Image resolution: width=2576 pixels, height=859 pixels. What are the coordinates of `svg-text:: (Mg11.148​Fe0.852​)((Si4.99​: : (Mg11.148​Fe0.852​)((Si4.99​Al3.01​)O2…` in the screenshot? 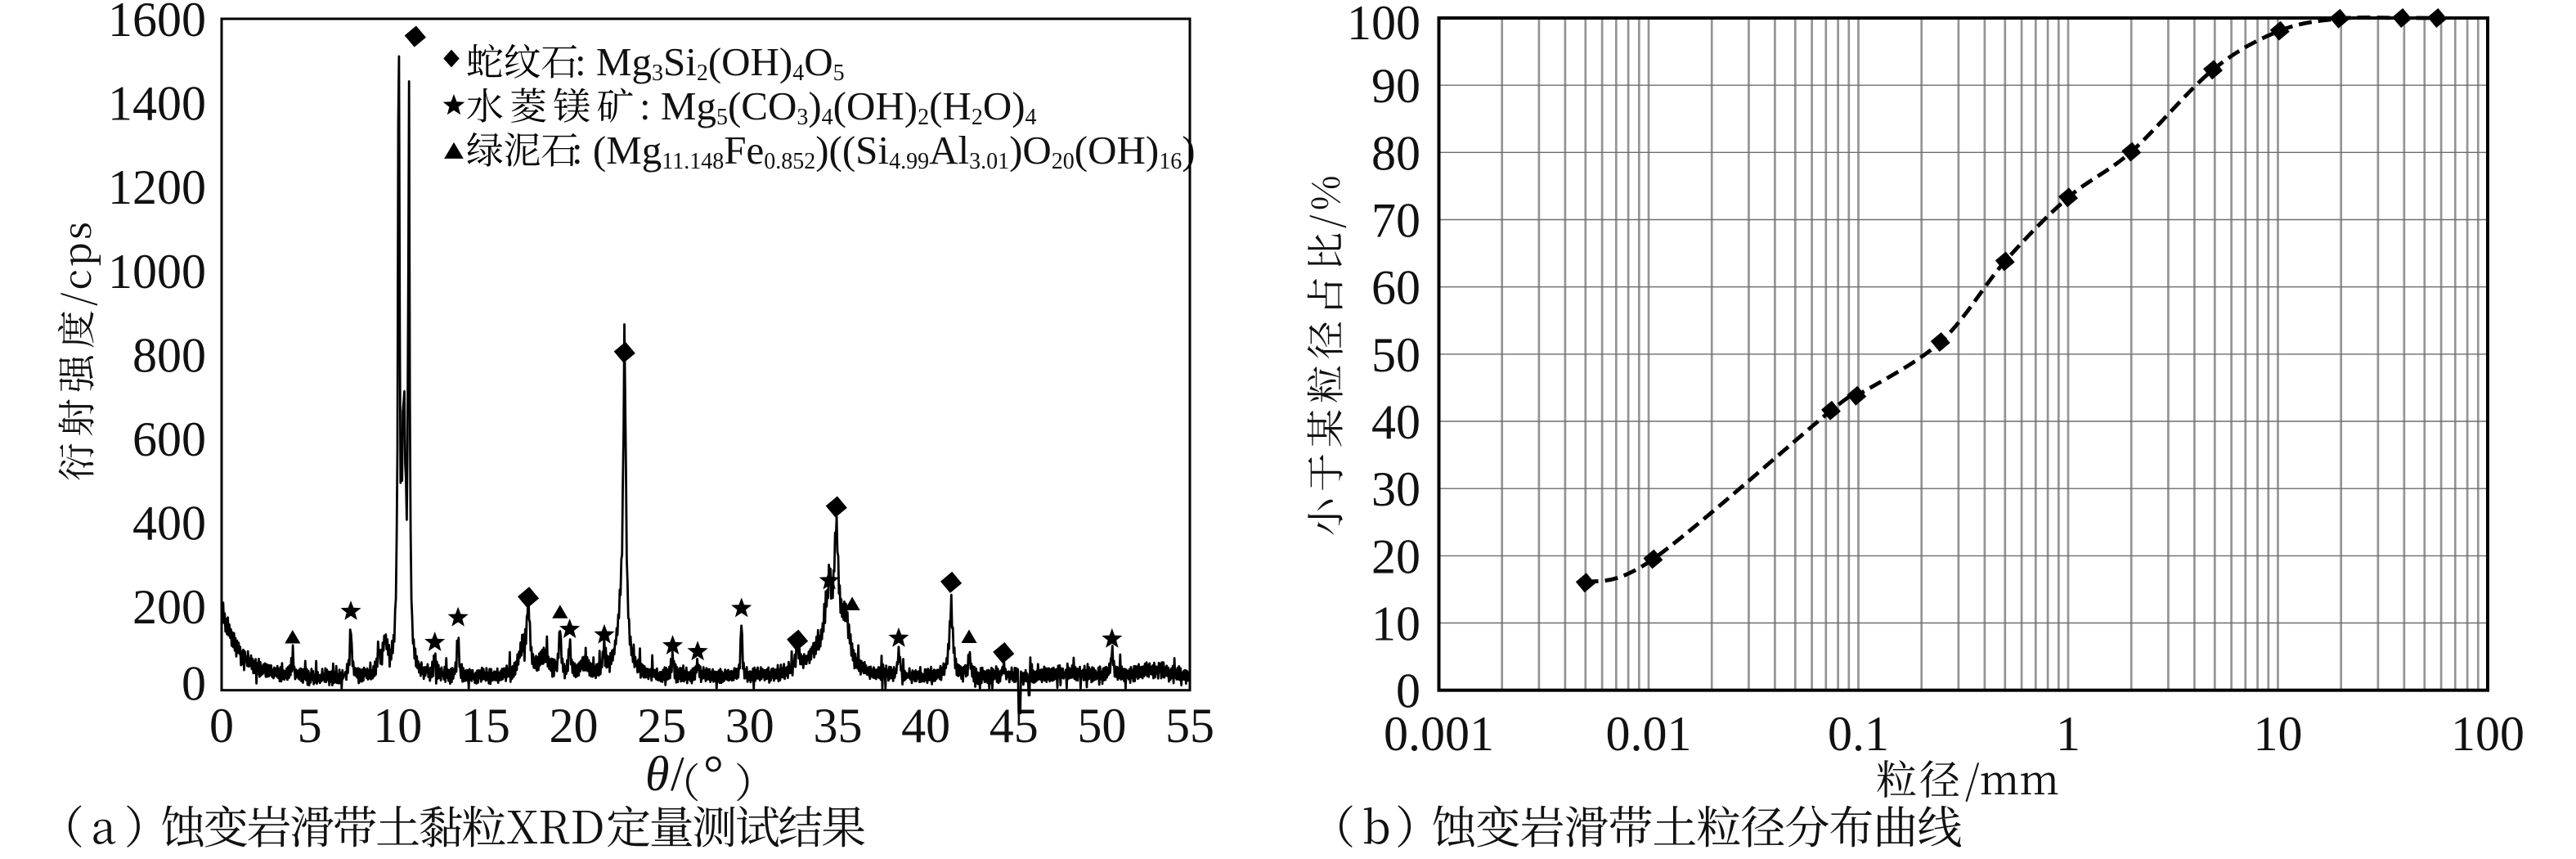 It's located at (884, 151).